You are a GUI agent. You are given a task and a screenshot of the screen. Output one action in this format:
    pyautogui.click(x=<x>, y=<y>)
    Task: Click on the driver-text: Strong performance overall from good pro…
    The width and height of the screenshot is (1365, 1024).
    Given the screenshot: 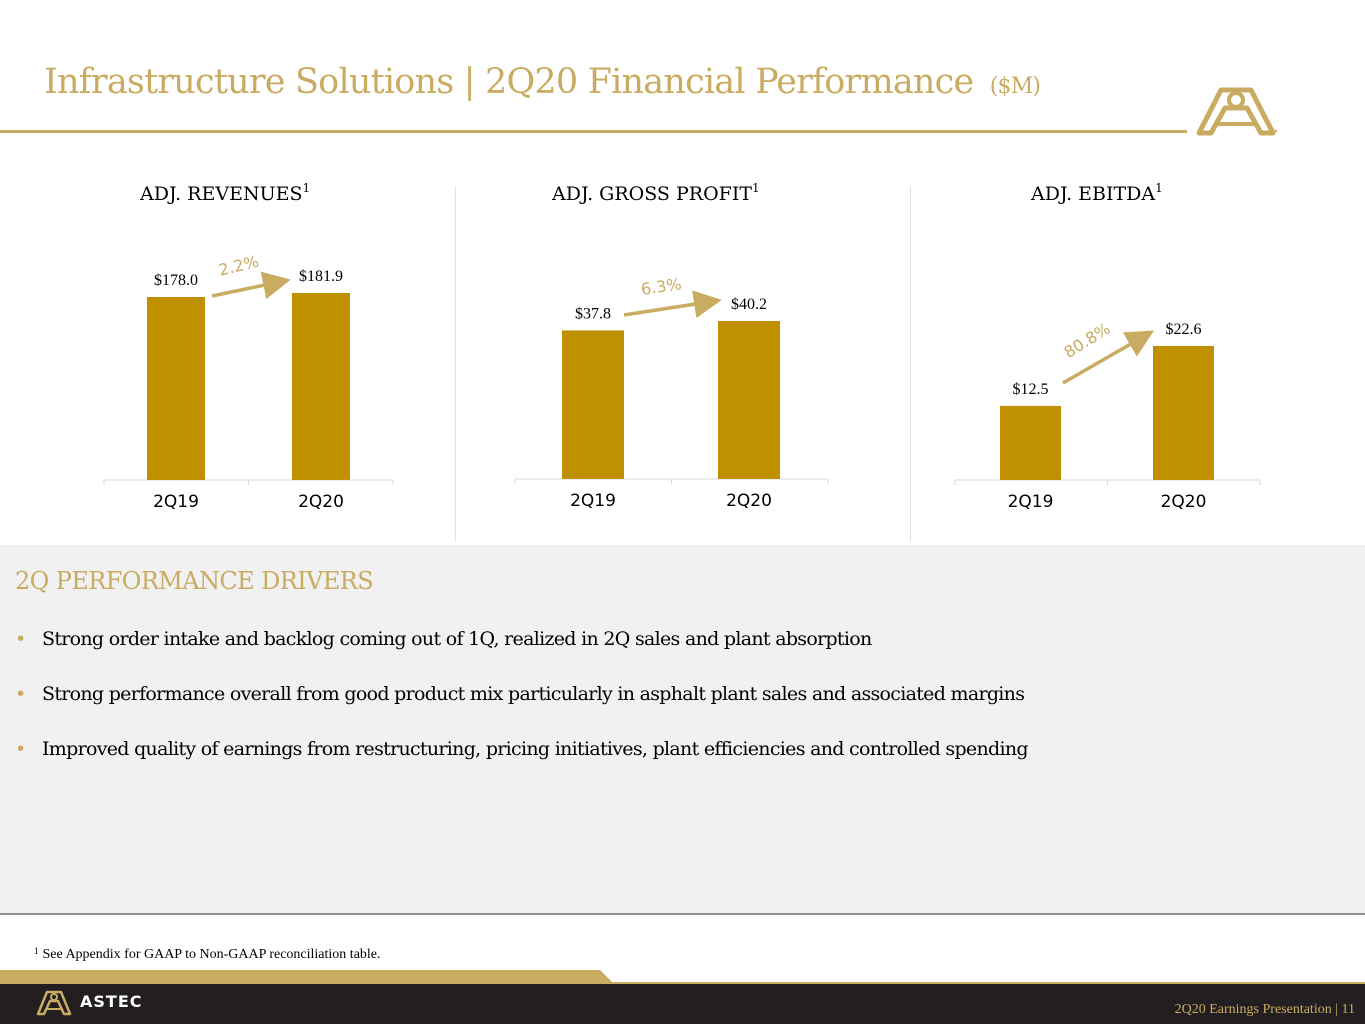 What is the action you would take?
    pyautogui.click(x=533, y=694)
    